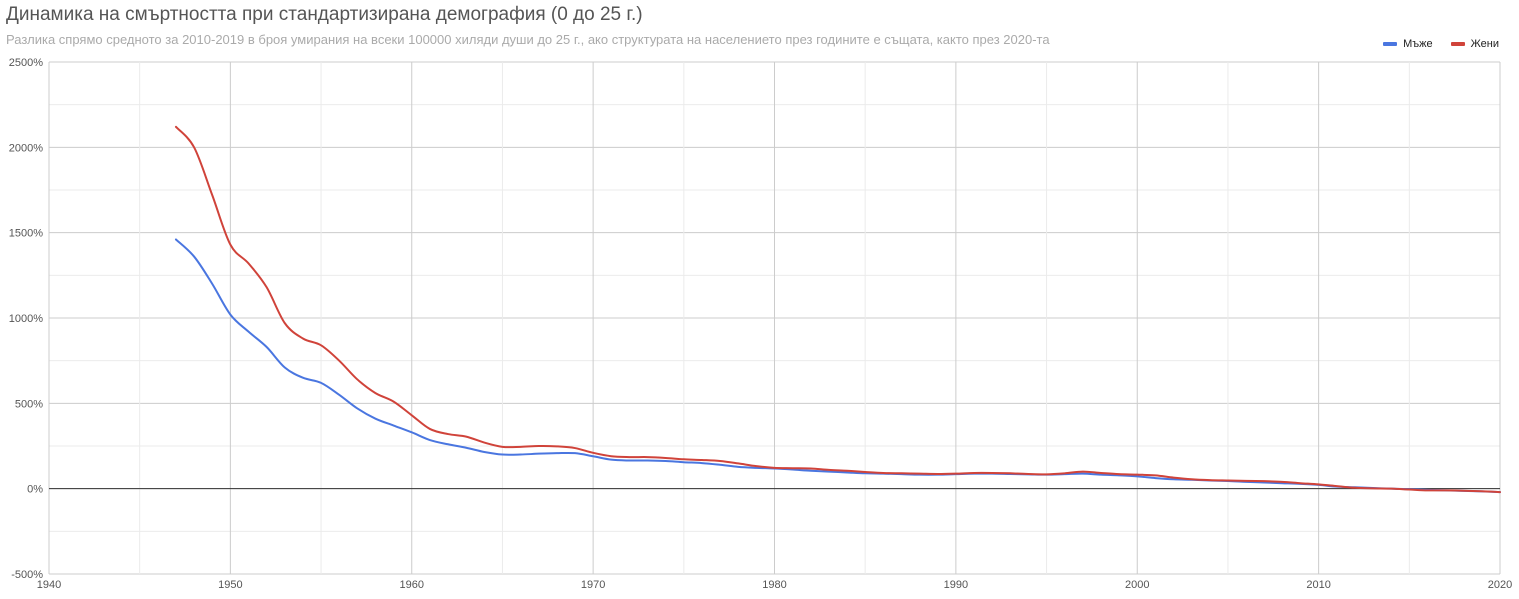  I want to click on x-tick-label: 1970, so click(593, 585).